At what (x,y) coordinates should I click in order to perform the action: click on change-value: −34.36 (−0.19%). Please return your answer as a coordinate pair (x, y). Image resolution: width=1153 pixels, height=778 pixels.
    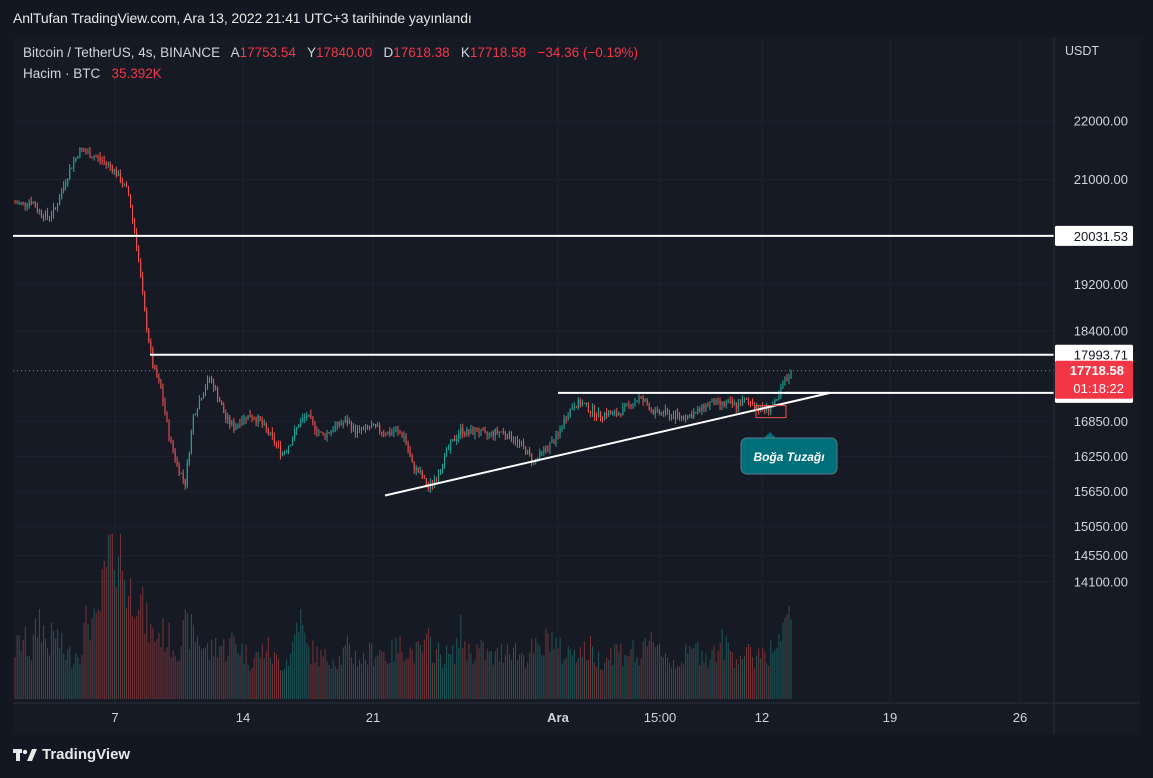
    Looking at the image, I should click on (588, 52).